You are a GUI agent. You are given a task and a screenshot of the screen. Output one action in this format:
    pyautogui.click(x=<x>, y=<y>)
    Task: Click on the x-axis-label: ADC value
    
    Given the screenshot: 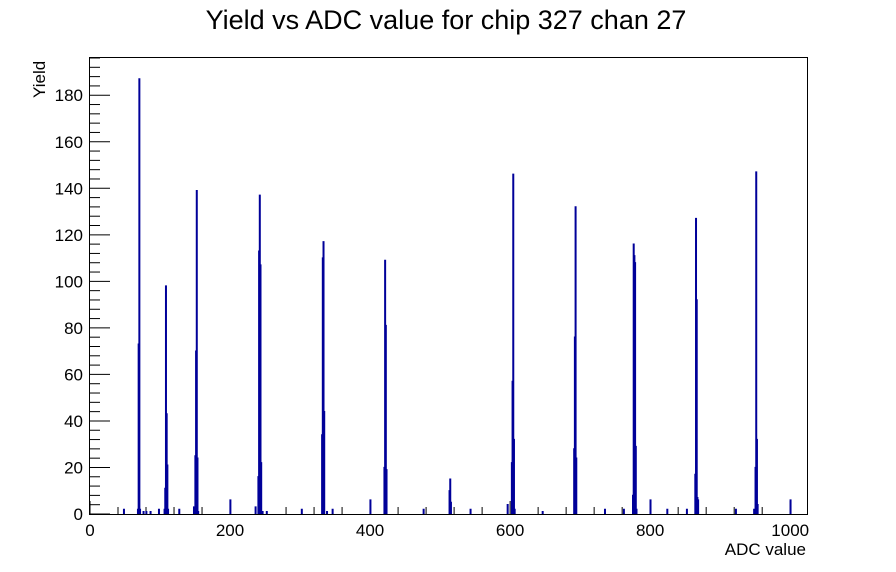 What is the action you would take?
    pyautogui.click(x=765, y=549)
    